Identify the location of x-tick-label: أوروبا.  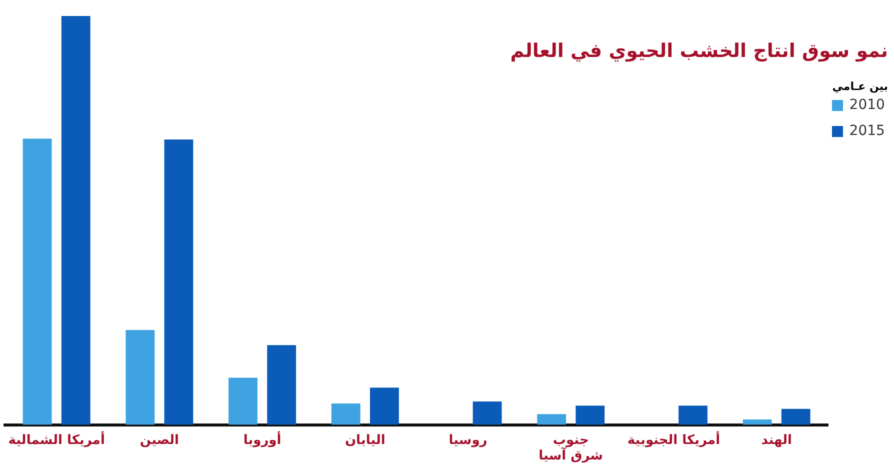
(262, 439).